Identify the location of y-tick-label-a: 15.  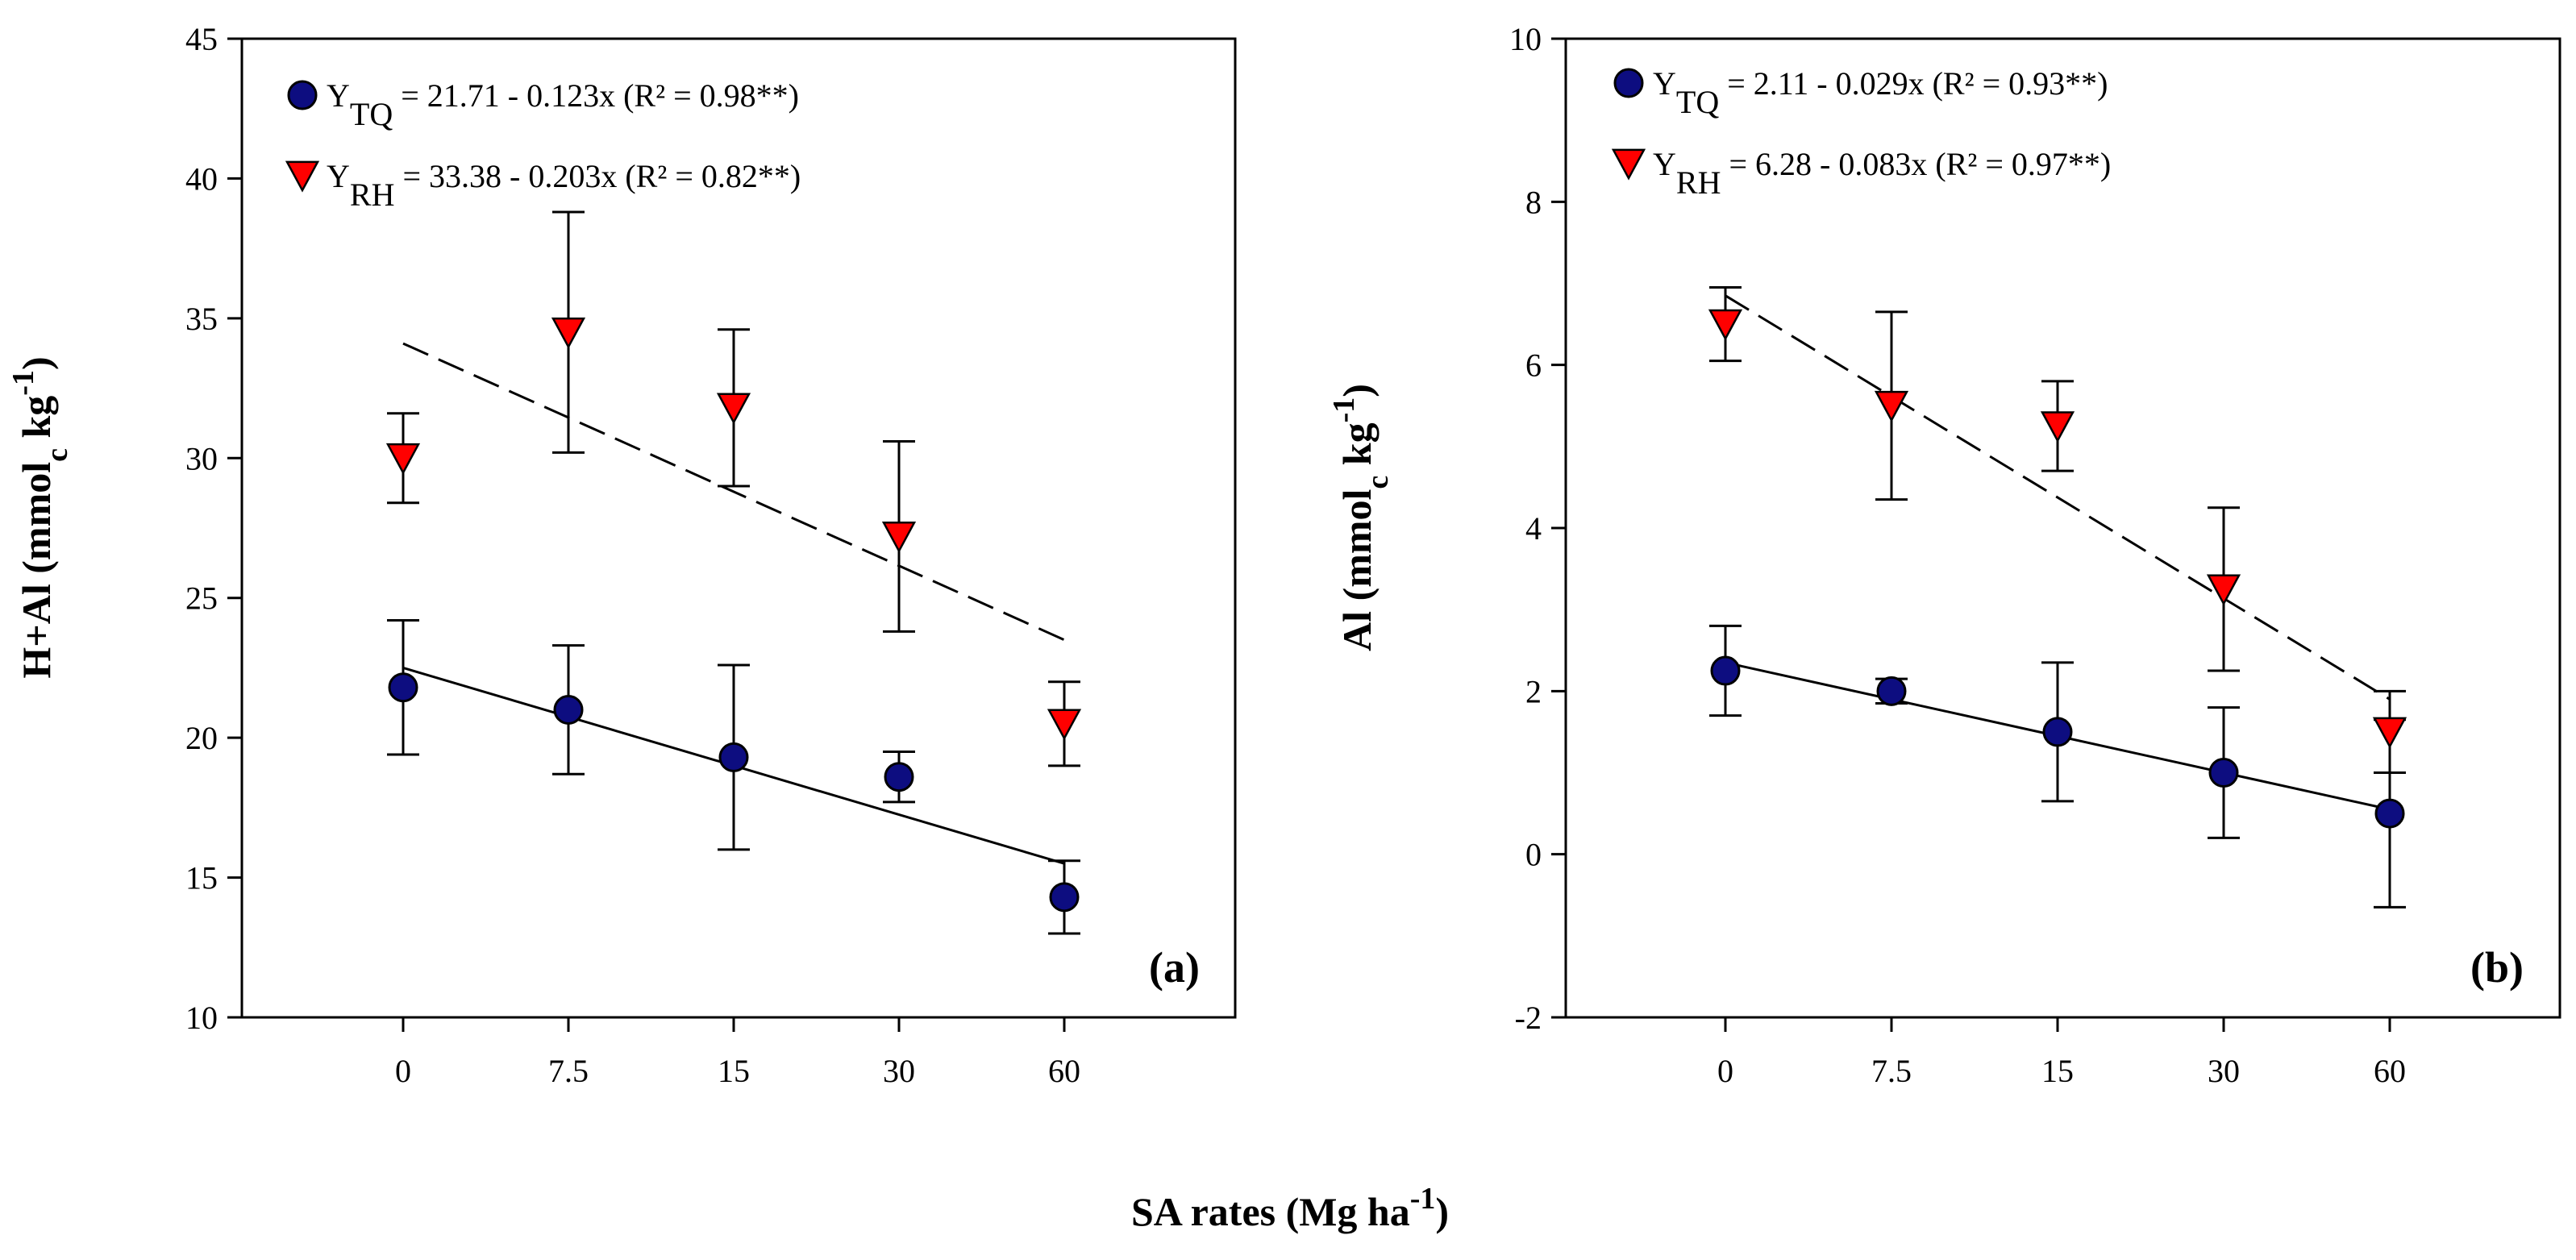
(201, 878).